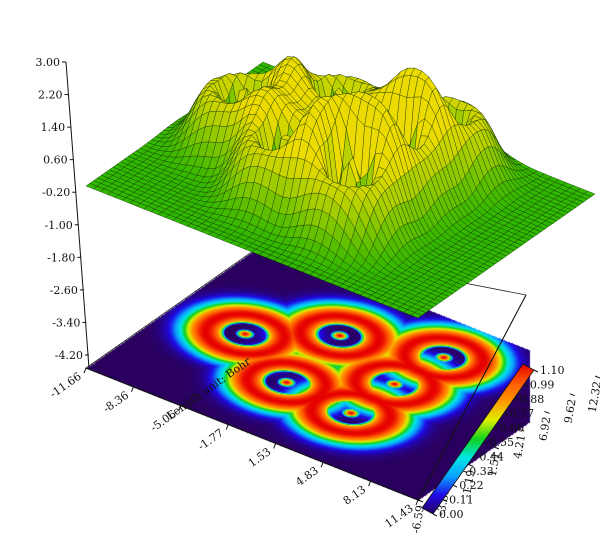 This screenshot has width=600, height=550. I want to click on colorbar-tick-label: 0.88, so click(532, 399).